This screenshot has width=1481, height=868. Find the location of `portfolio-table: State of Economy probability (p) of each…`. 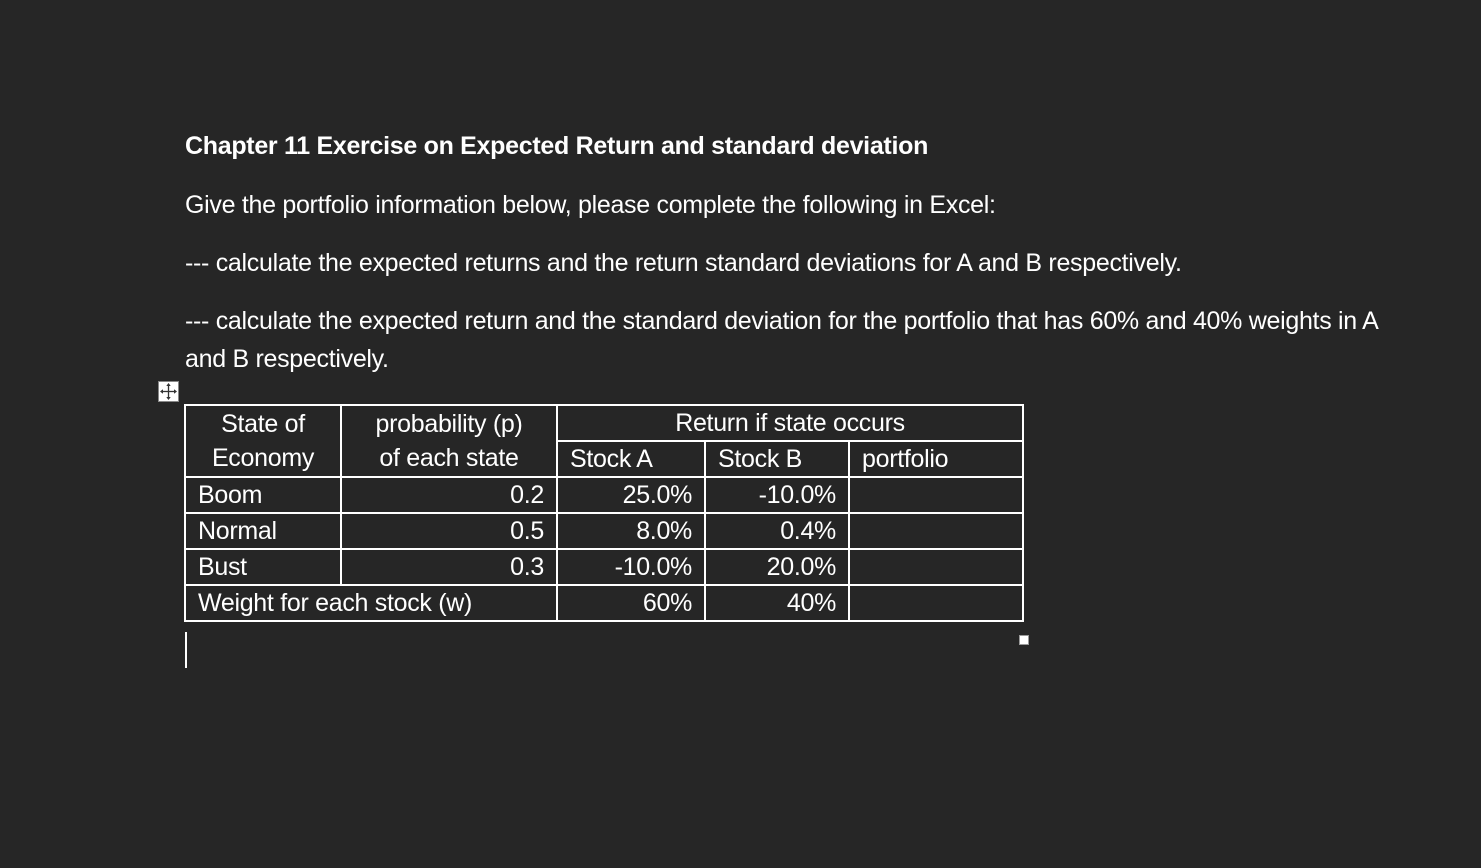

portfolio-table: State of Economy probability (p) of each… is located at coordinates (604, 513).